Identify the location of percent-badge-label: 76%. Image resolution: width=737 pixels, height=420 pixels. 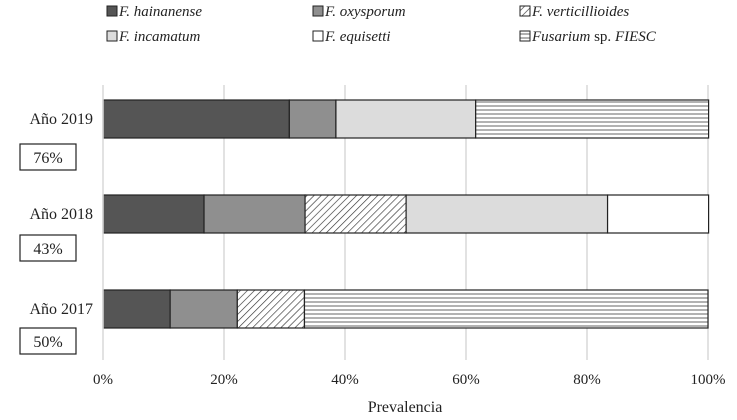
(47, 158).